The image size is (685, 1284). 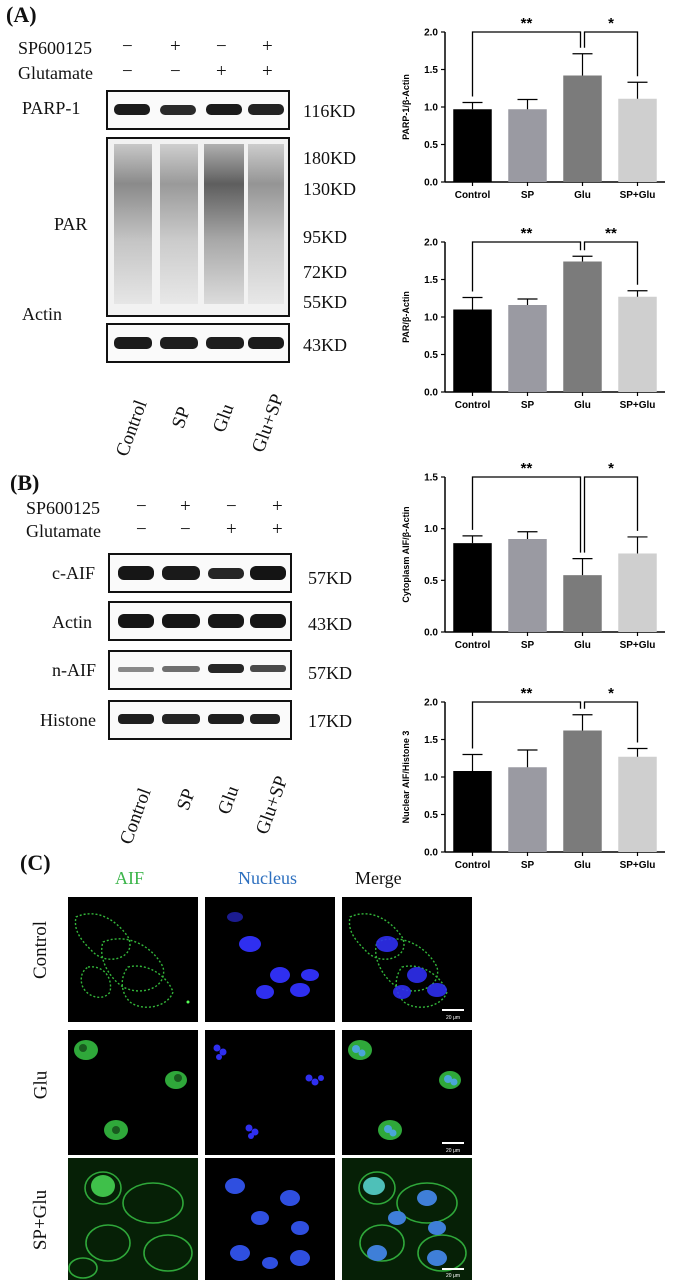 What do you see at coordinates (199, 343) in the screenshot?
I see `bands-actin-a` at bounding box center [199, 343].